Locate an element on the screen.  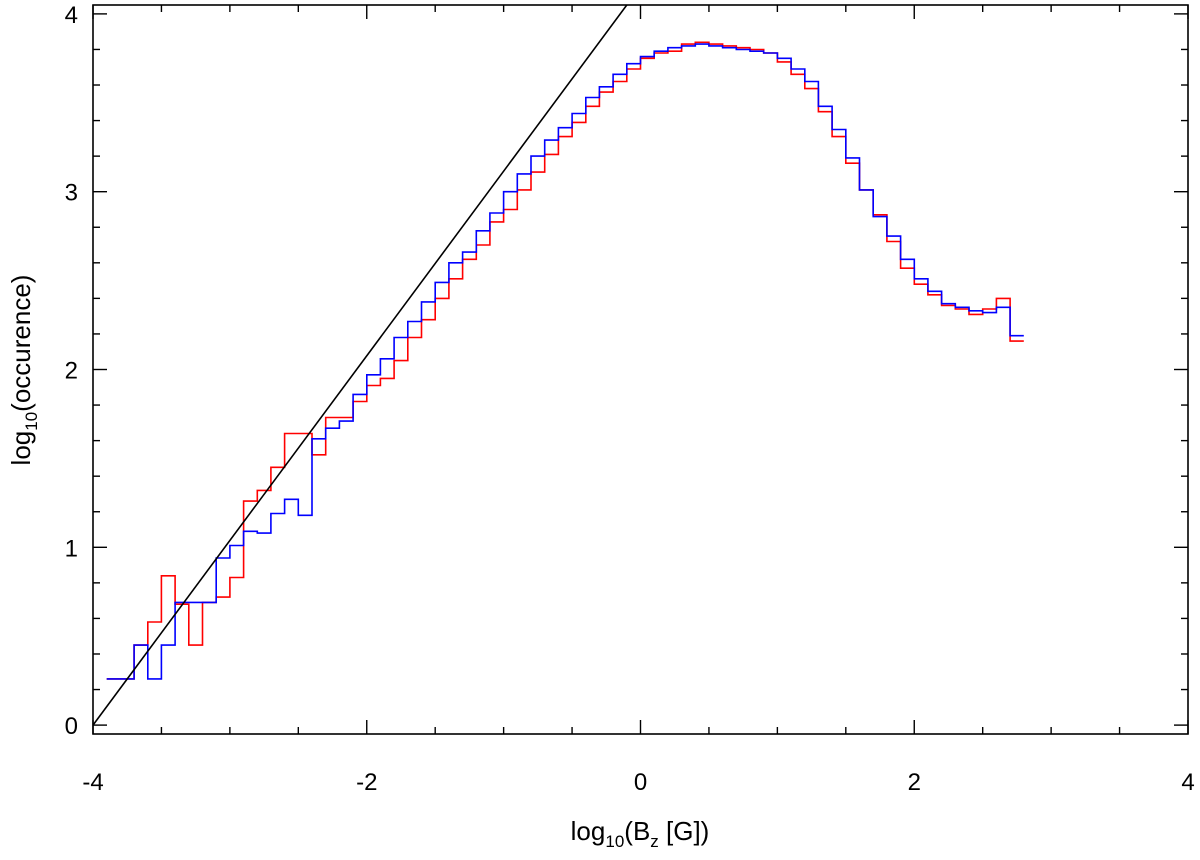
y-tick-label: 3 is located at coordinates (71, 193).